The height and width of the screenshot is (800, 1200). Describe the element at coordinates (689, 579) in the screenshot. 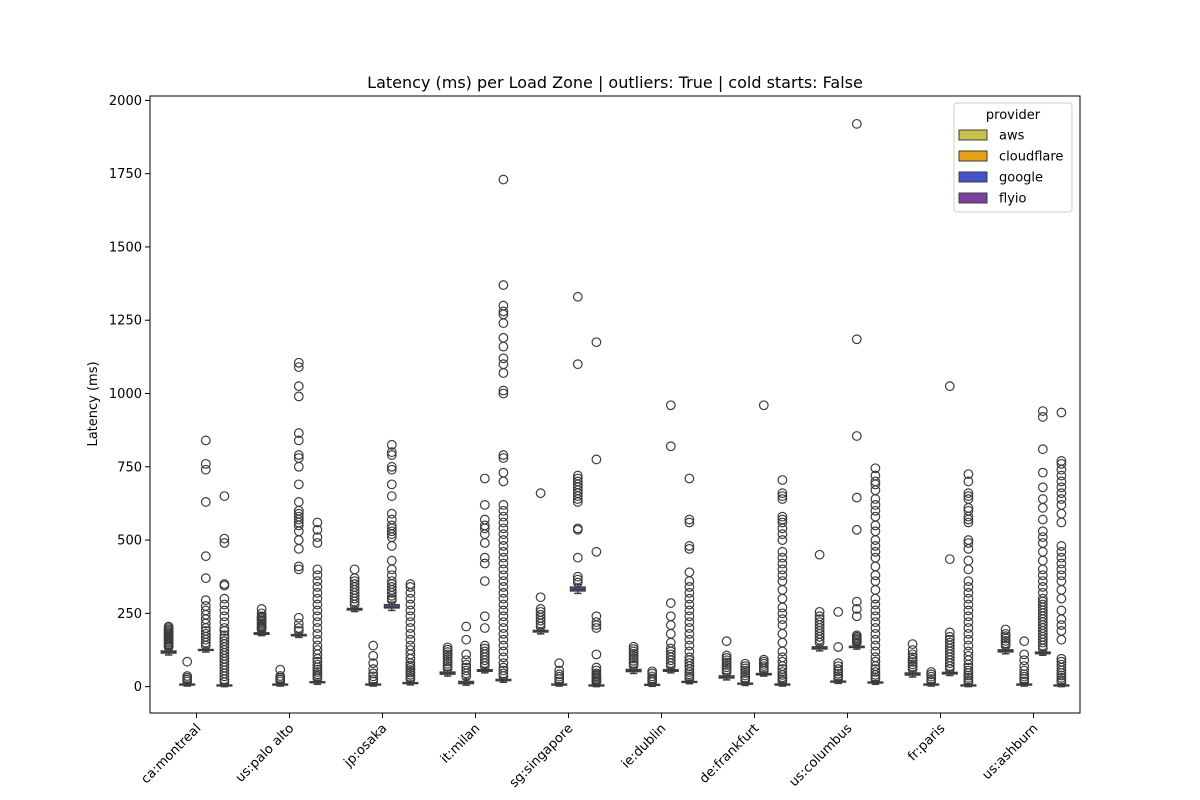

I see `box-flyio-ie-dublin` at that location.